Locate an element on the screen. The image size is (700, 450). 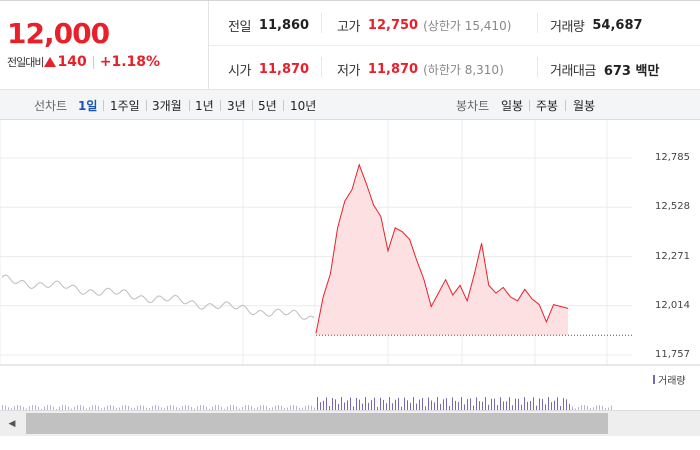
period-1d: 1일 is located at coordinates (88, 106).